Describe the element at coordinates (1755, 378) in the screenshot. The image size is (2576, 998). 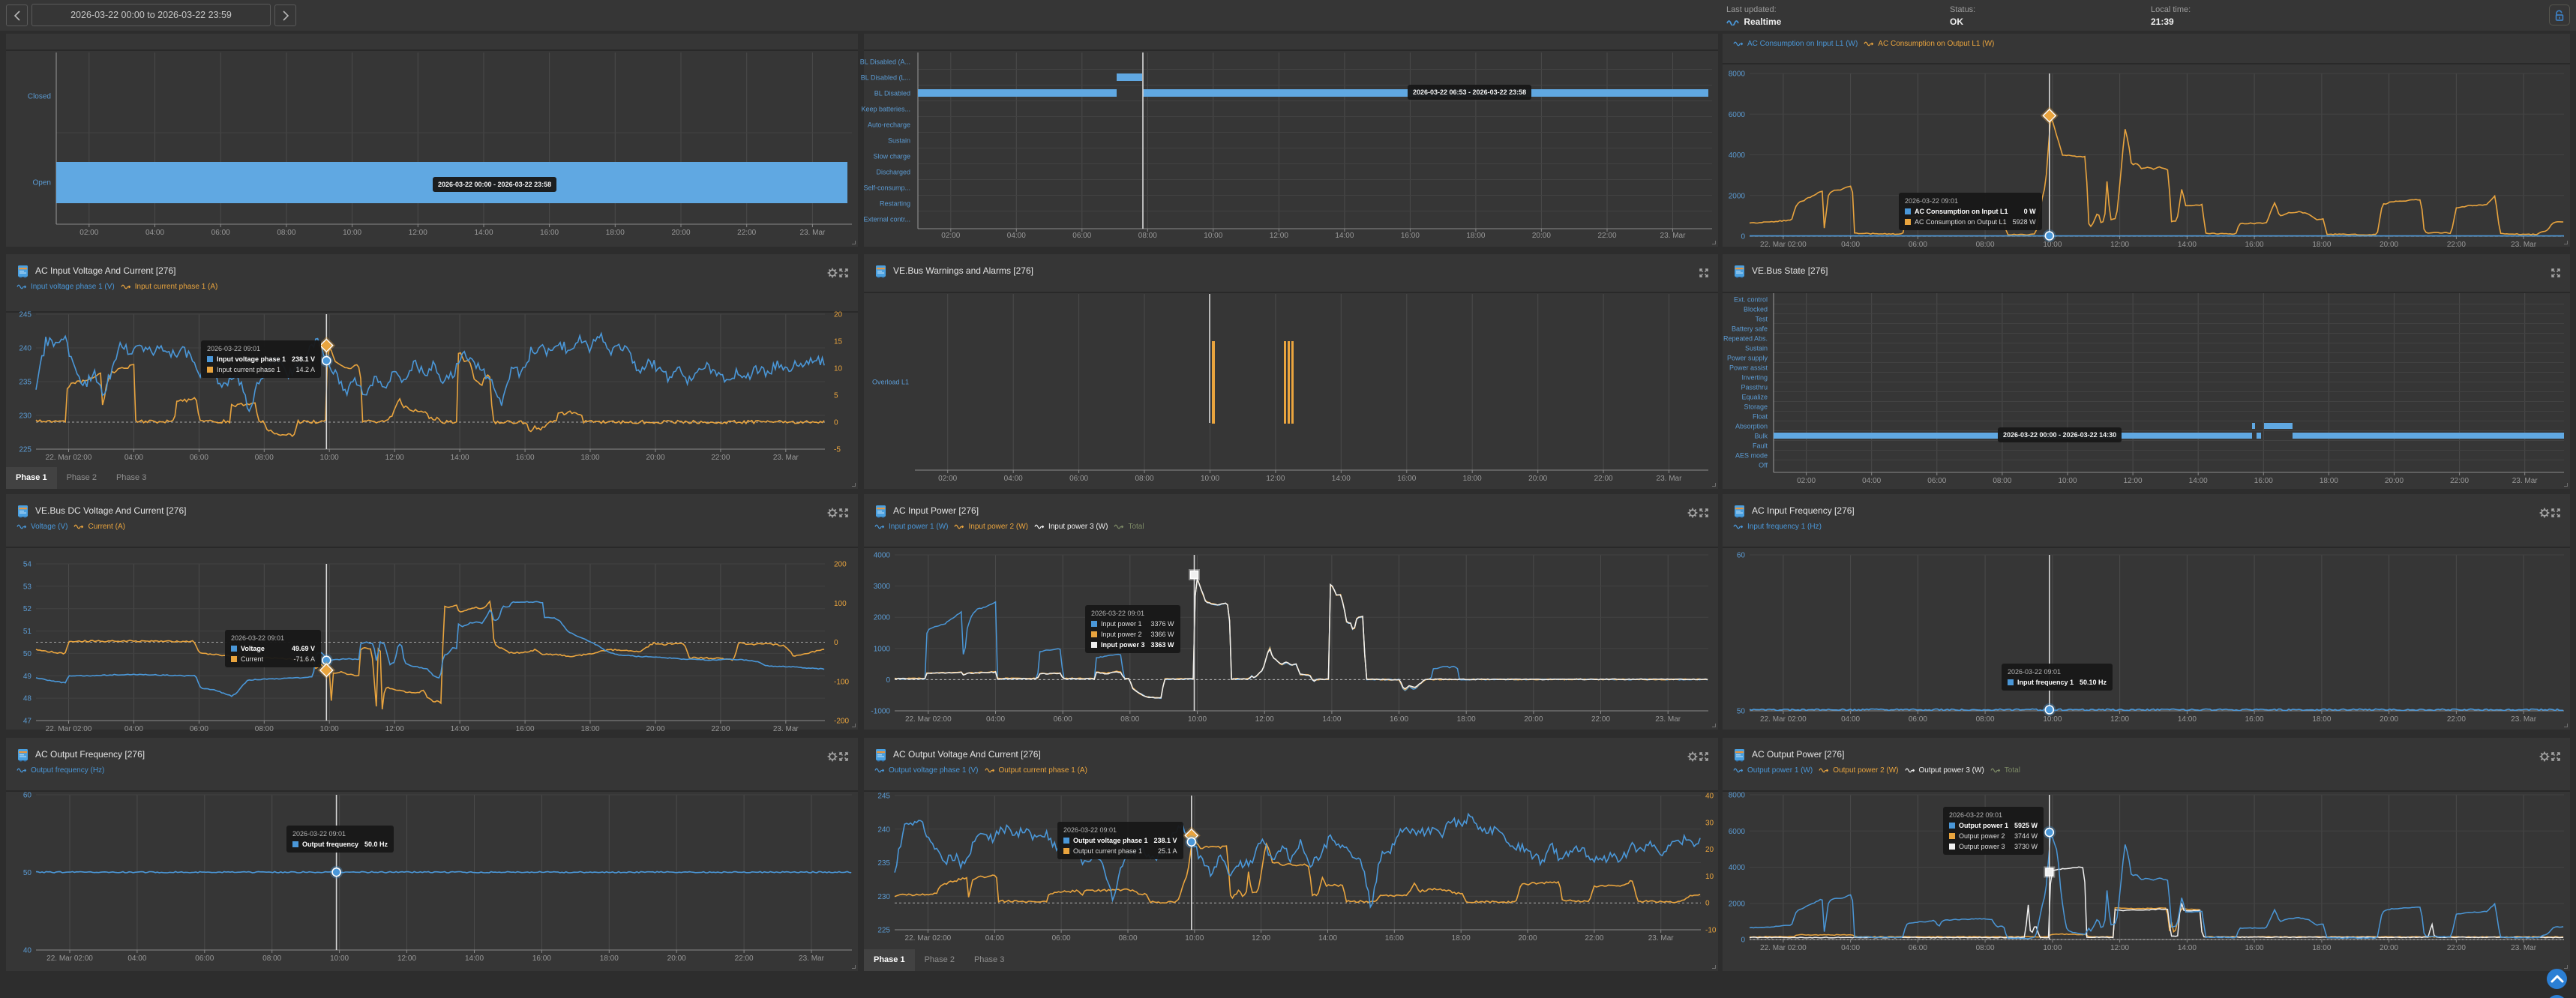
I see `svg-text: Inverting` at that location.